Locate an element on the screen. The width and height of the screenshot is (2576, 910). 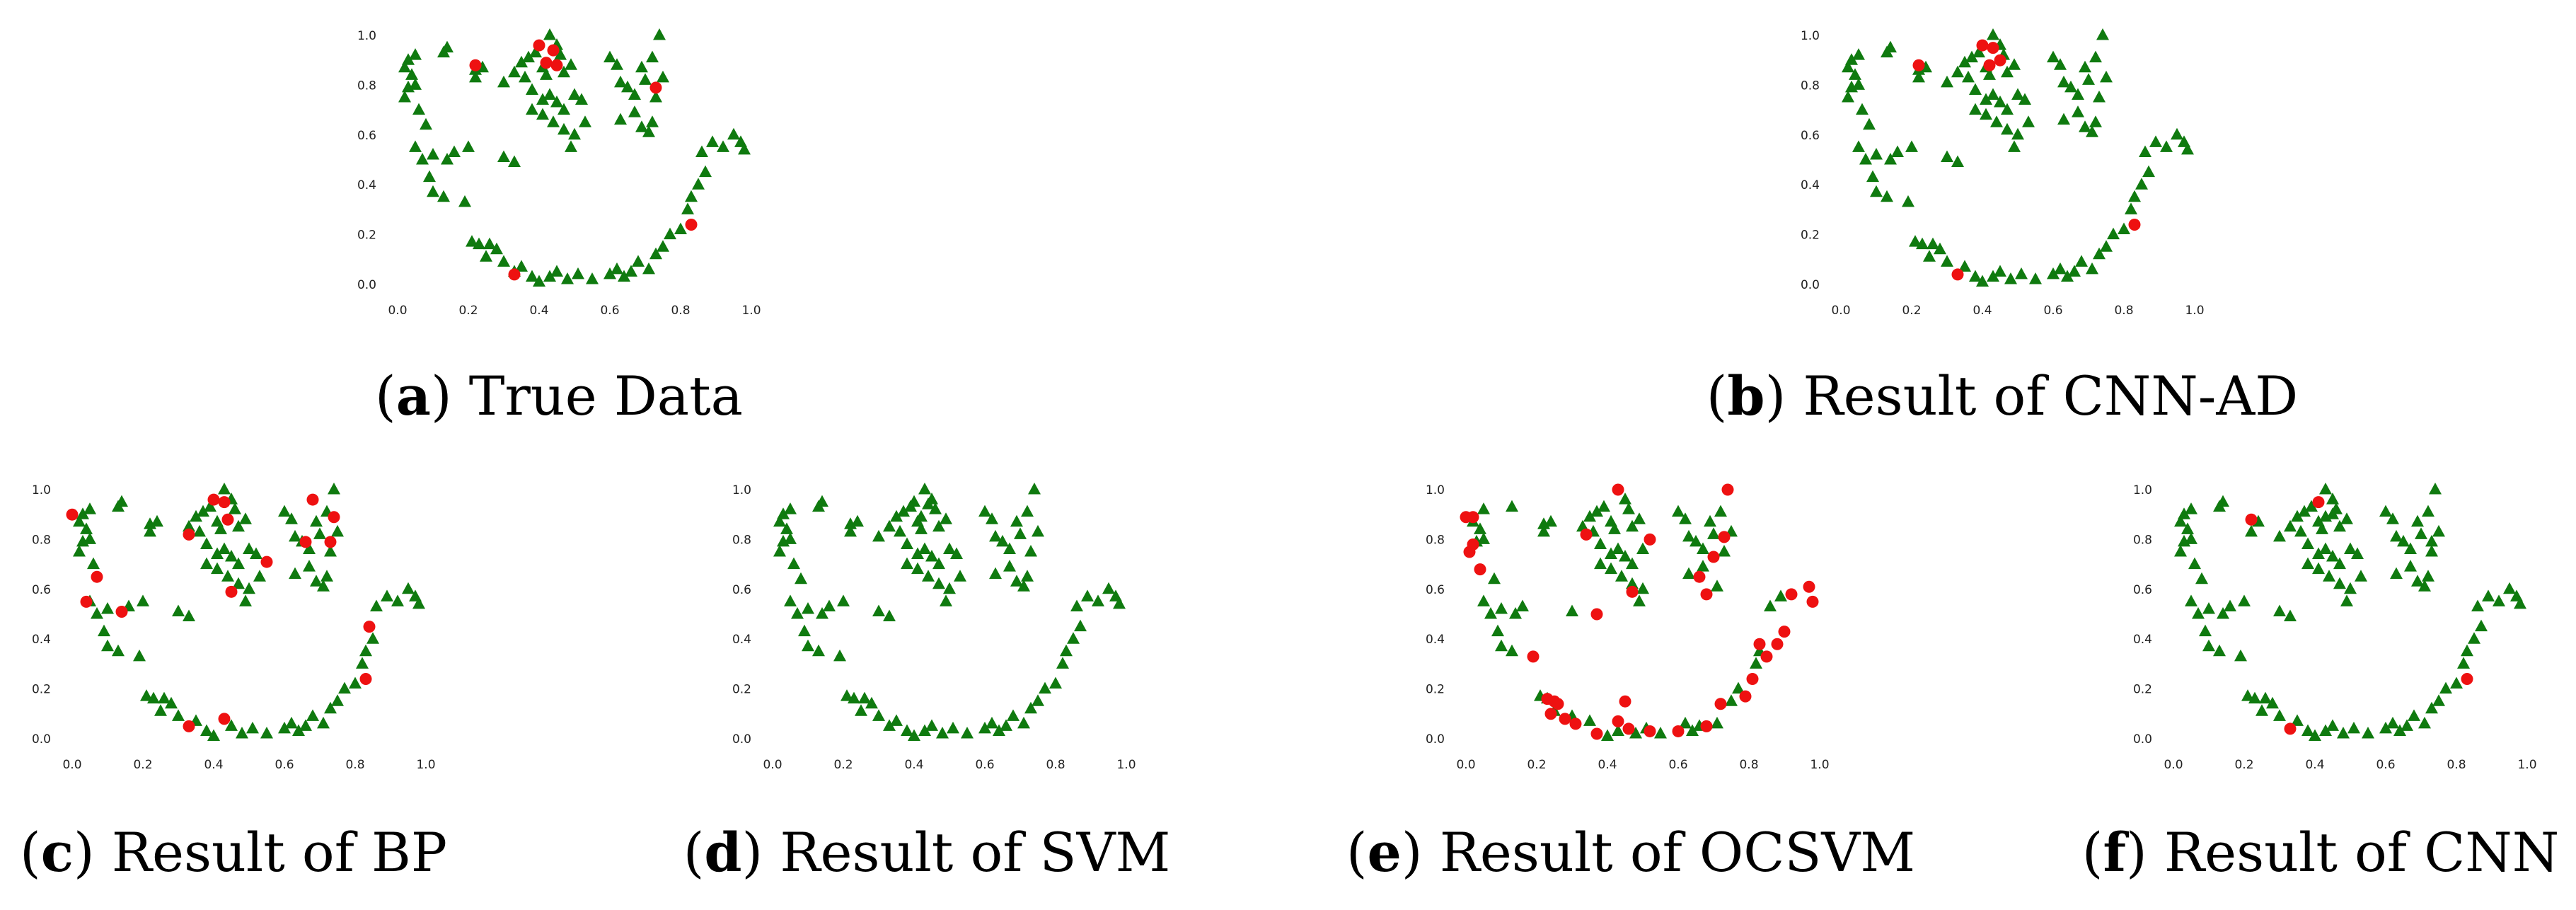
x-tick-label: 1.0 is located at coordinates (751, 311).